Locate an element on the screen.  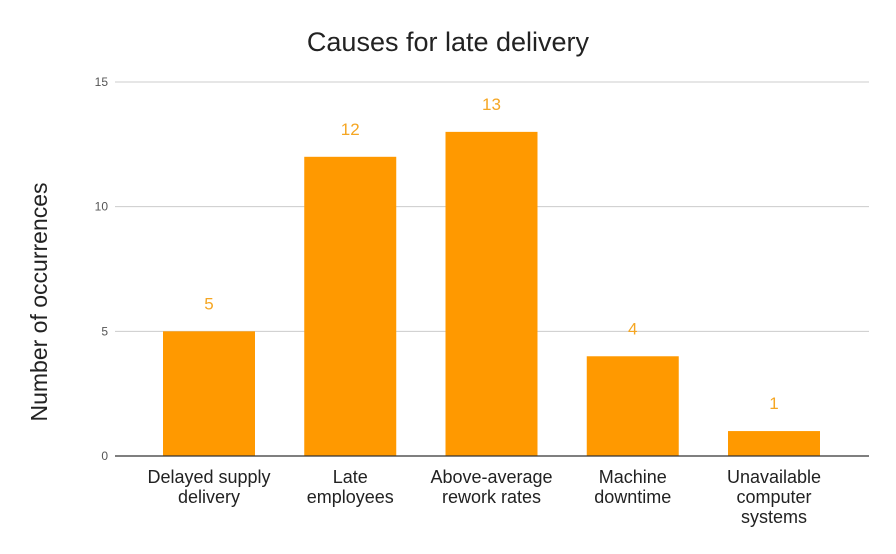
y-tick-label: 10 is located at coordinates (102, 207).